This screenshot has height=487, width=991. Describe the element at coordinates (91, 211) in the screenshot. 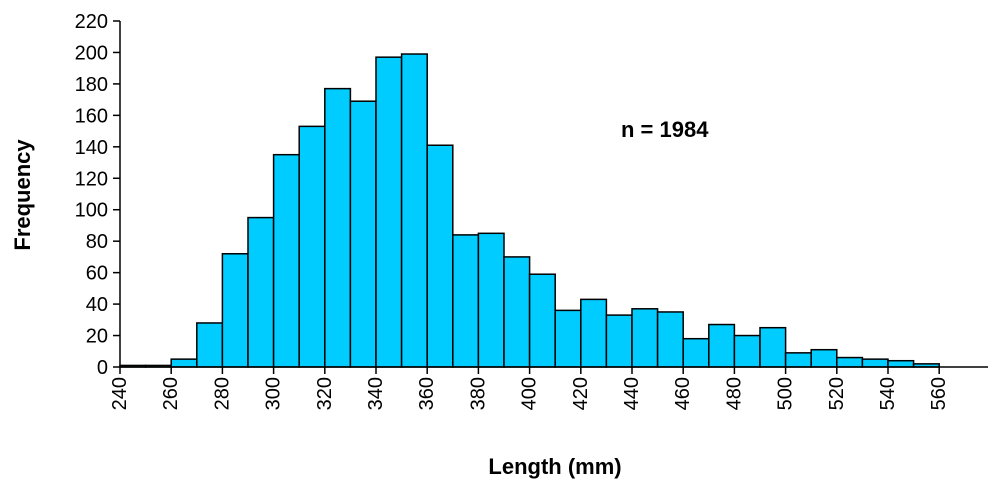

I see `y-tick-label: 100` at that location.